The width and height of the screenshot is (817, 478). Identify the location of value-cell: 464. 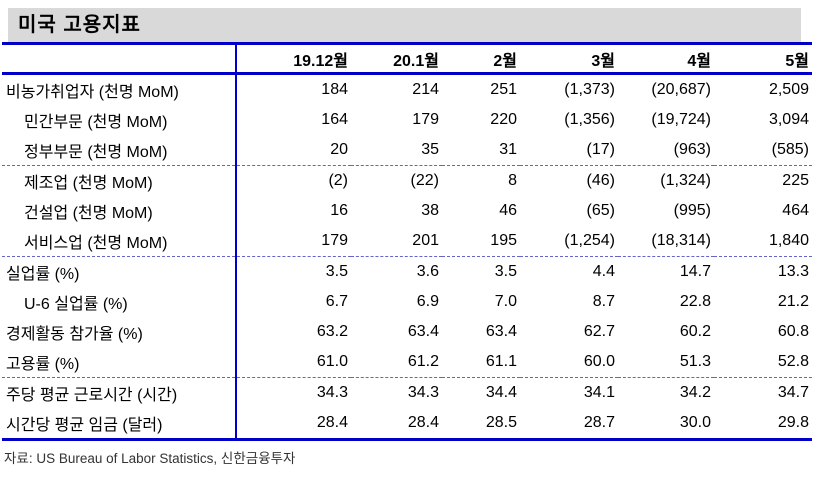
(795, 210).